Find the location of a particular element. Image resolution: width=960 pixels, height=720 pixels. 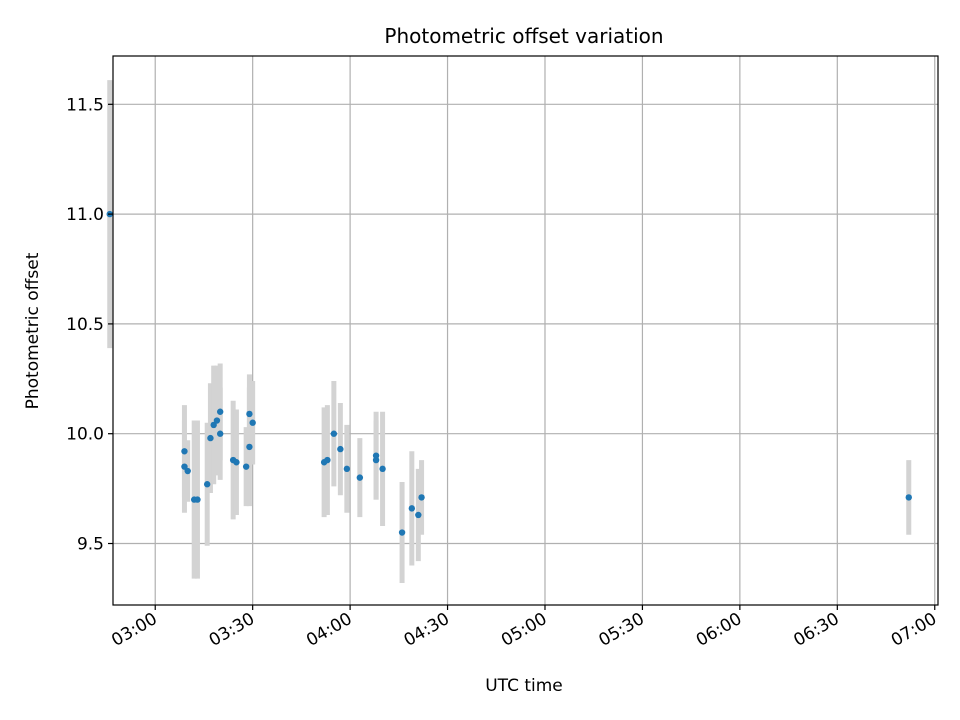

x-tick-label: 06:00 is located at coordinates (719, 630).